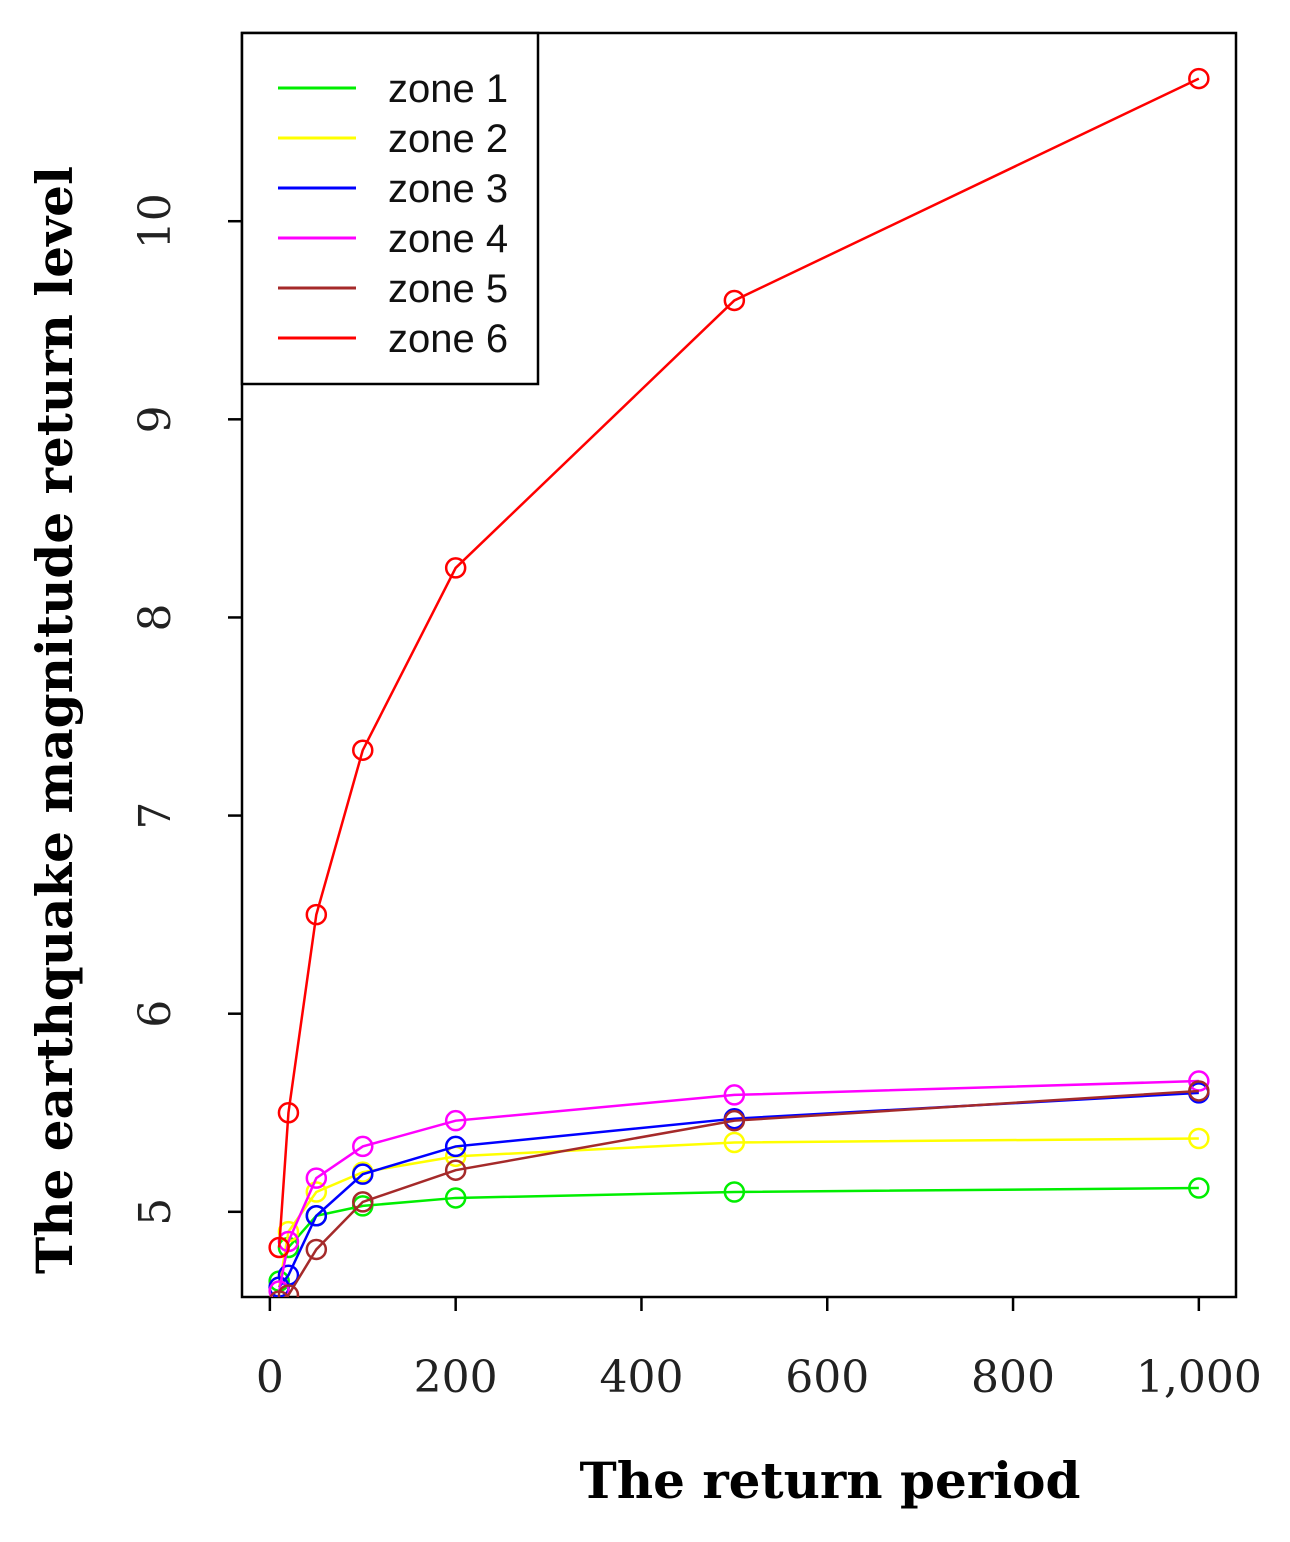  What do you see at coordinates (827, 1377) in the screenshot?
I see `x-tick-label: 600` at bounding box center [827, 1377].